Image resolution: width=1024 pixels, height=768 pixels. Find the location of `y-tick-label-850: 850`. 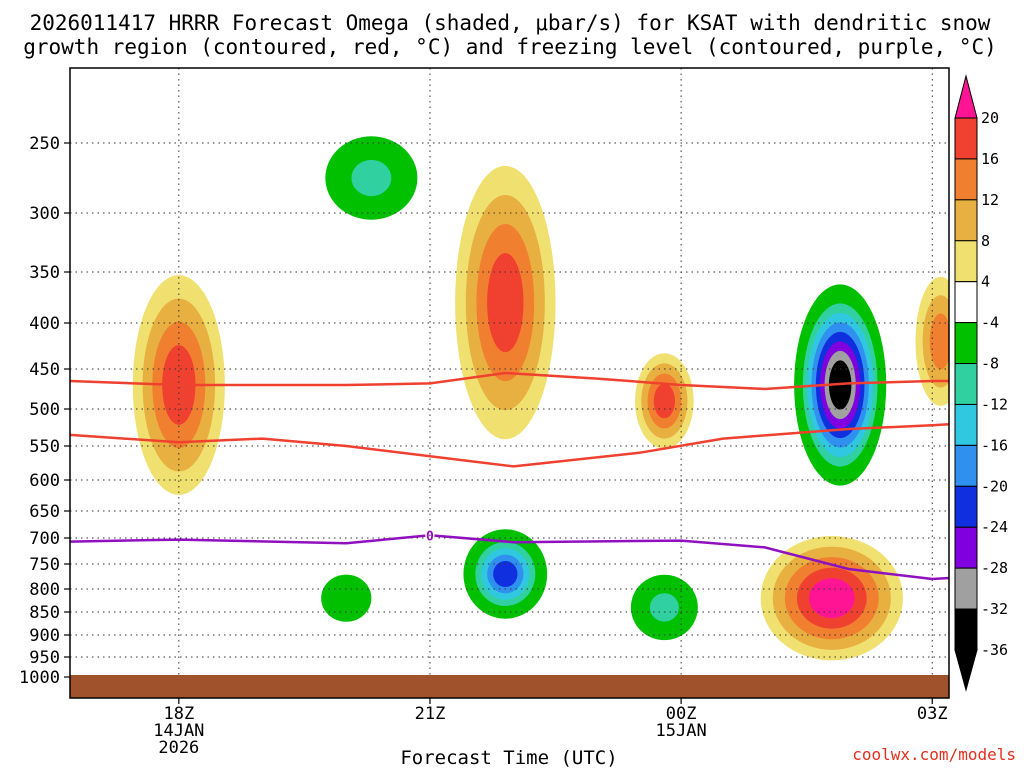

y-tick-label-850: 850 is located at coordinates (44, 613).